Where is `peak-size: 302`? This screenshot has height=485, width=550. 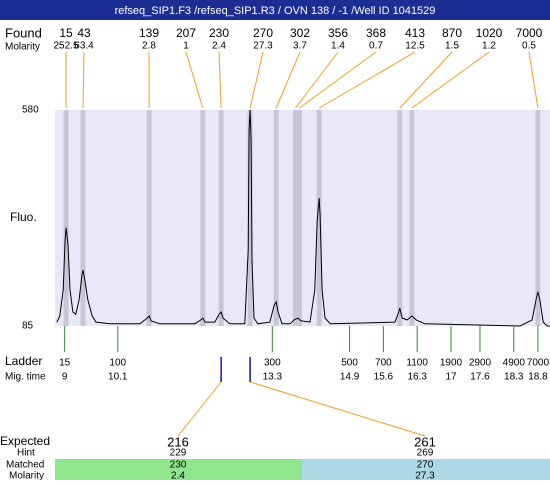
peak-size: 302 is located at coordinates (300, 33).